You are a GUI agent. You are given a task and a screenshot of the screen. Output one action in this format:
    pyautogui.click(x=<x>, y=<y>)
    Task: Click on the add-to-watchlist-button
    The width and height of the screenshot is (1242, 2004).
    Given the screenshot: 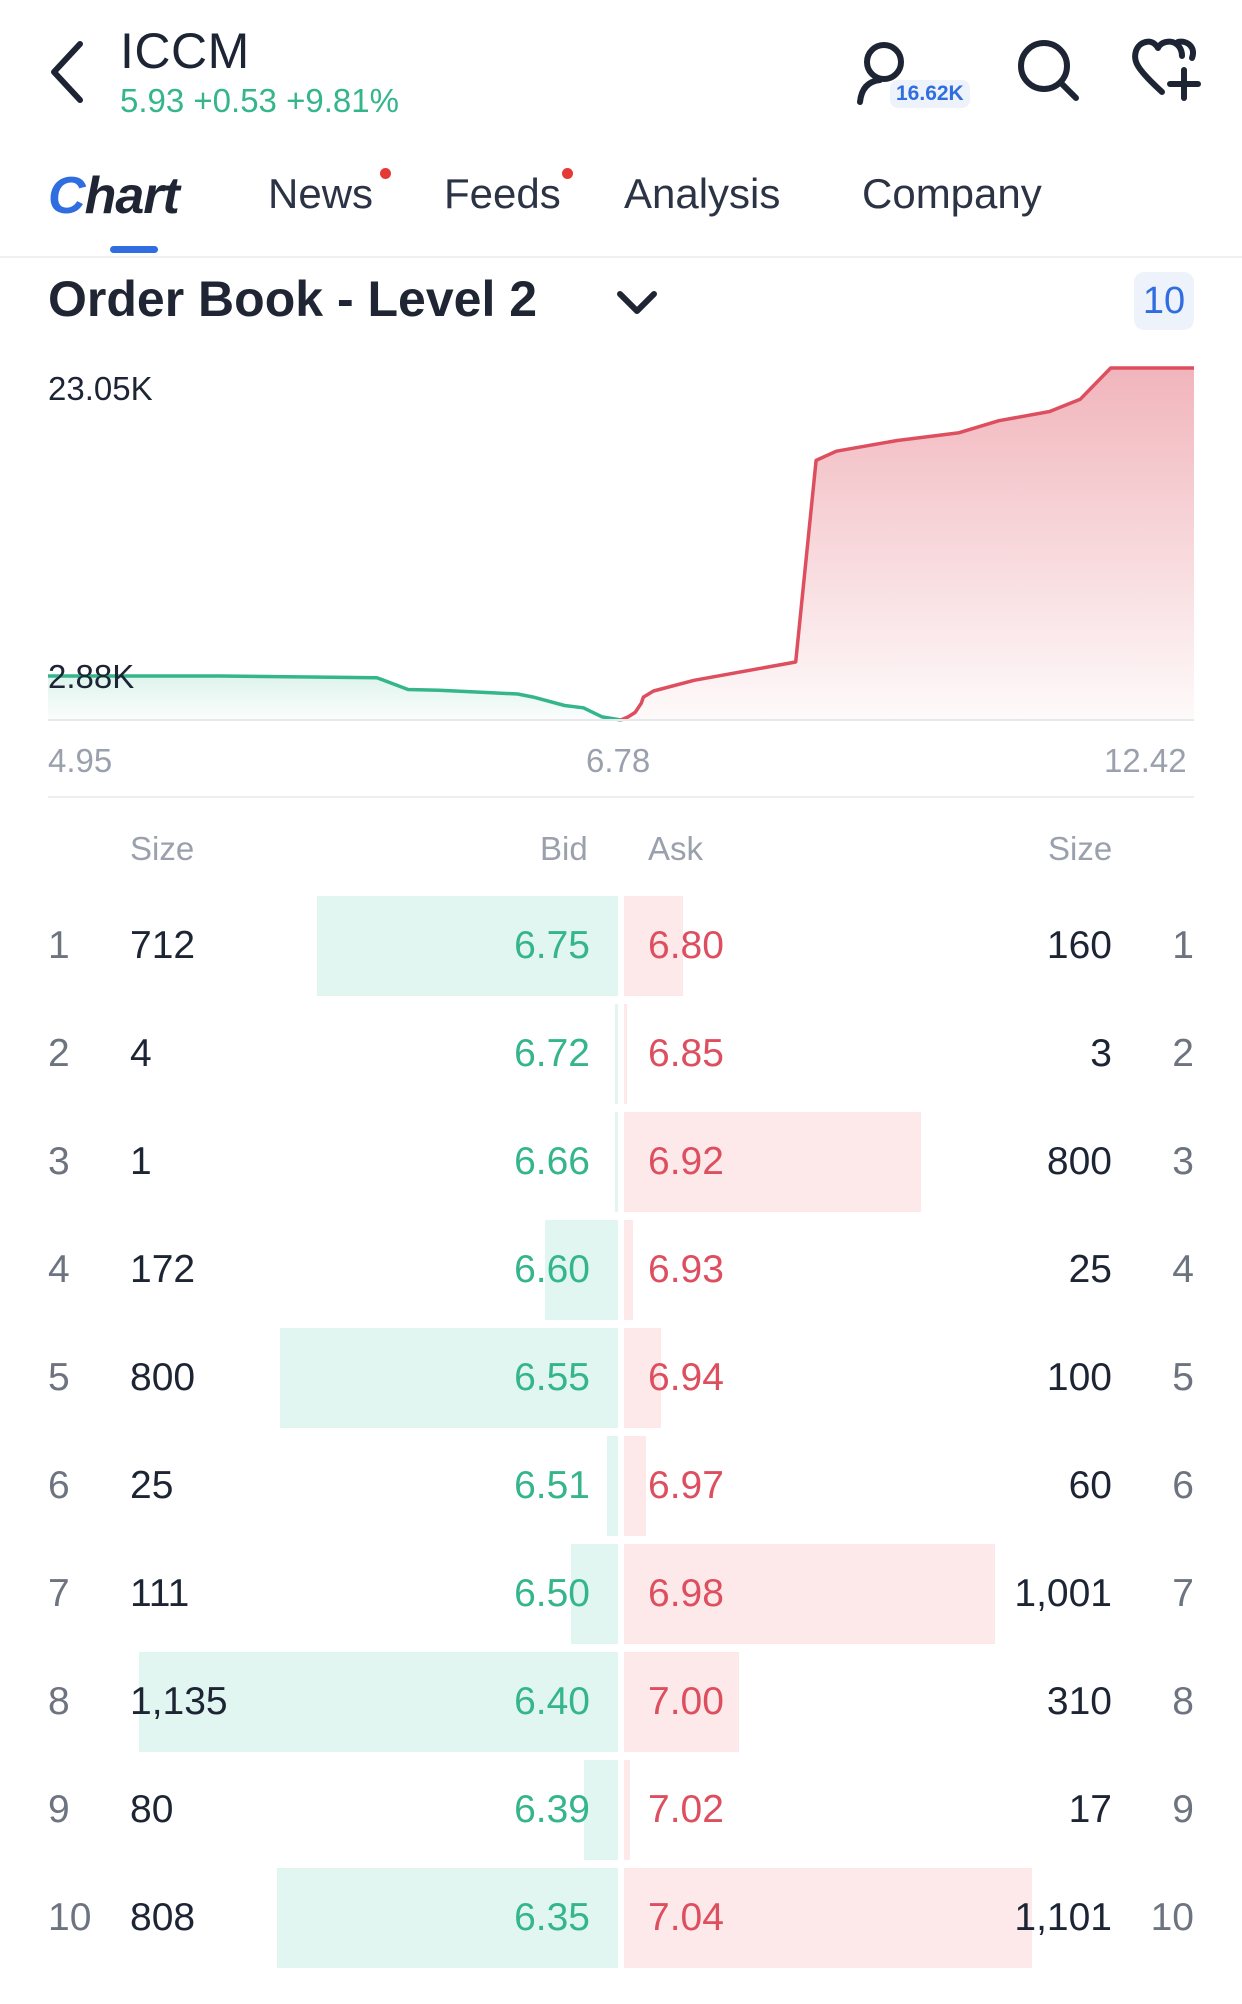 What is the action you would take?
    pyautogui.click(x=1170, y=71)
    